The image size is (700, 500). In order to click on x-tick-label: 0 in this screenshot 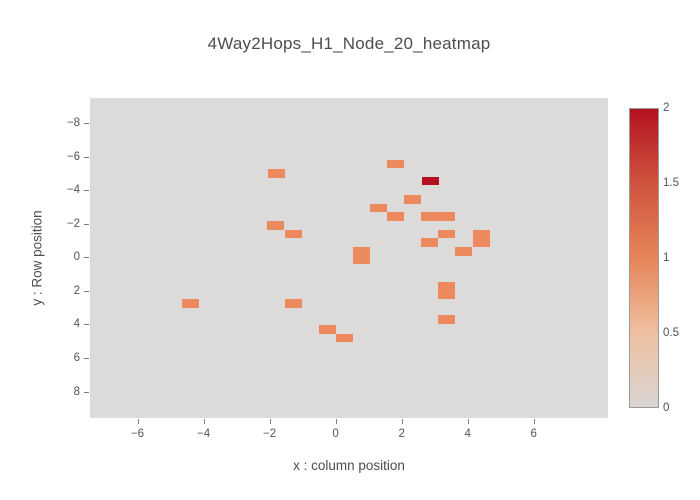, I will do `click(335, 434)`.